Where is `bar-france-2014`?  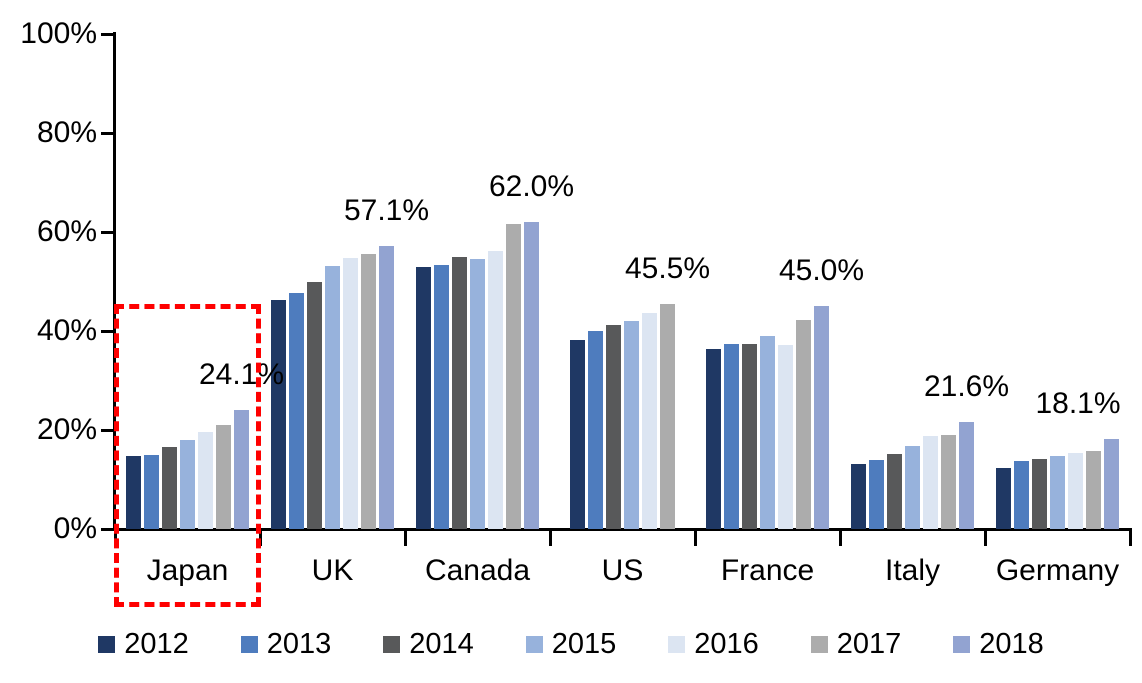 bar-france-2014 is located at coordinates (749, 436).